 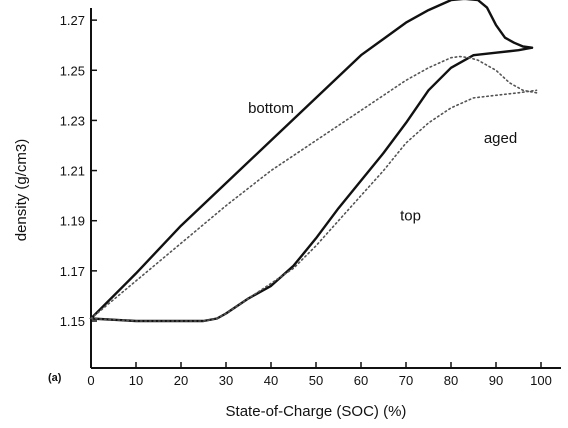 What do you see at coordinates (316, 411) in the screenshot?
I see `x-axis-label: State-of-Charge (SOC) (%)` at bounding box center [316, 411].